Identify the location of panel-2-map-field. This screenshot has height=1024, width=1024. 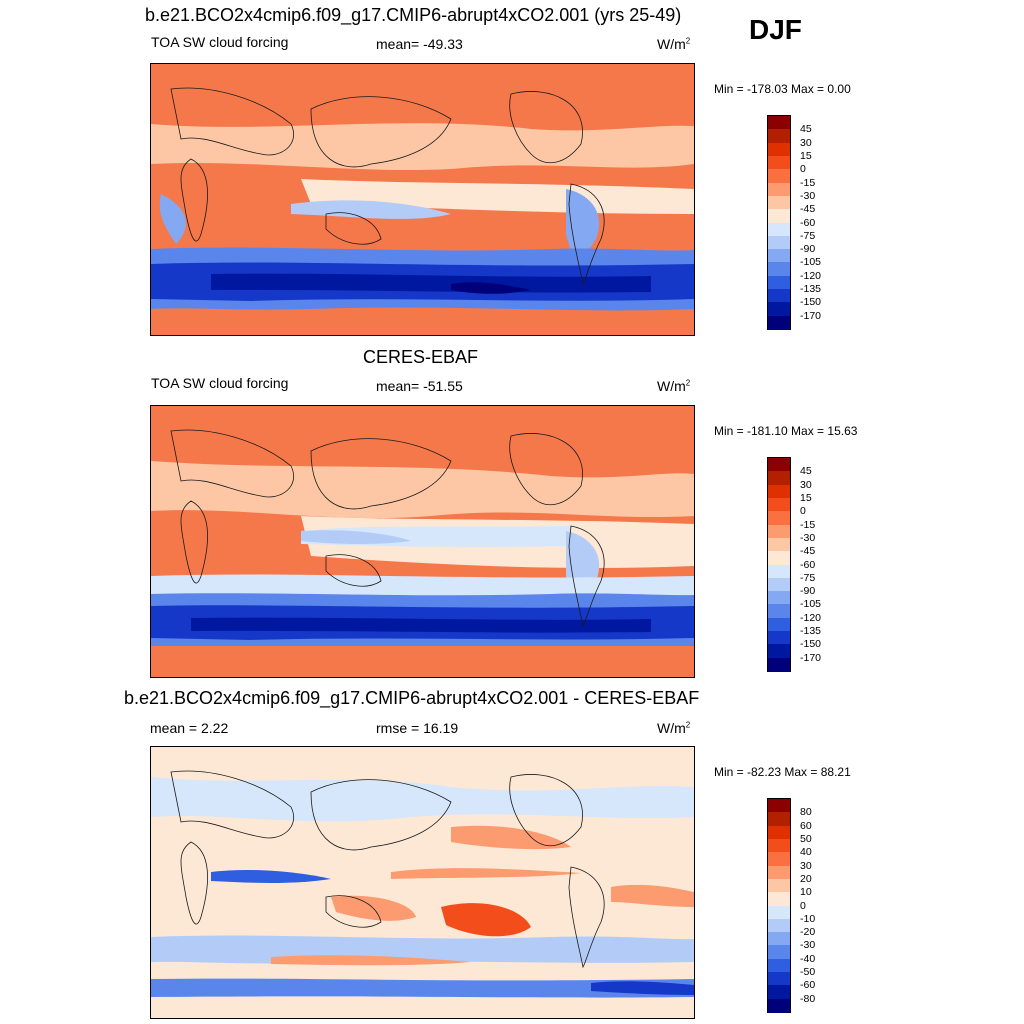
(422, 541).